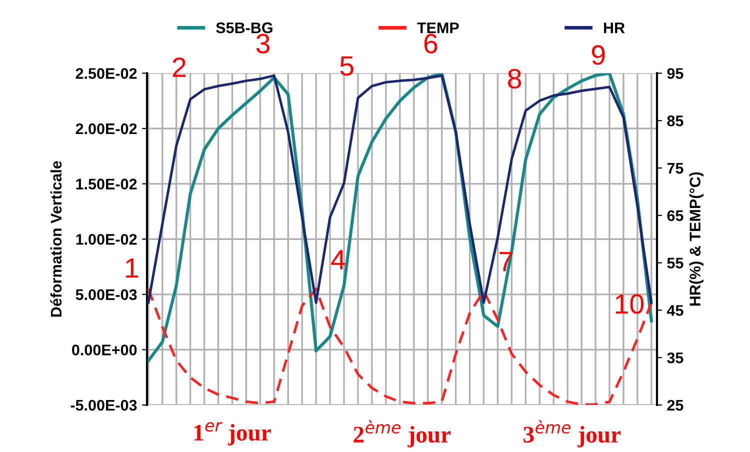 Image resolution: width=750 pixels, height=452 pixels. Describe the element at coordinates (675, 310) in the screenshot. I see `y2-tick-label: 45` at that location.